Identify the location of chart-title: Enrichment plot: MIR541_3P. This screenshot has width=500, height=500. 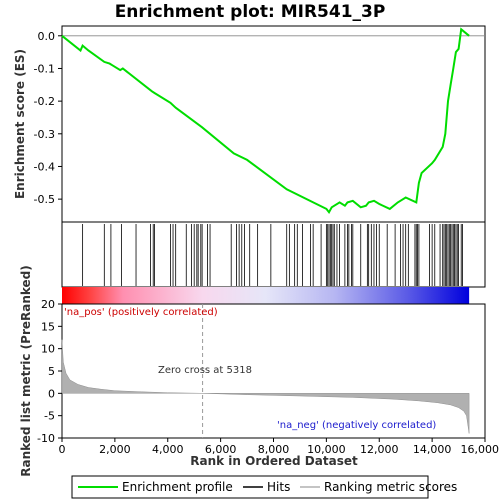
(250, 12).